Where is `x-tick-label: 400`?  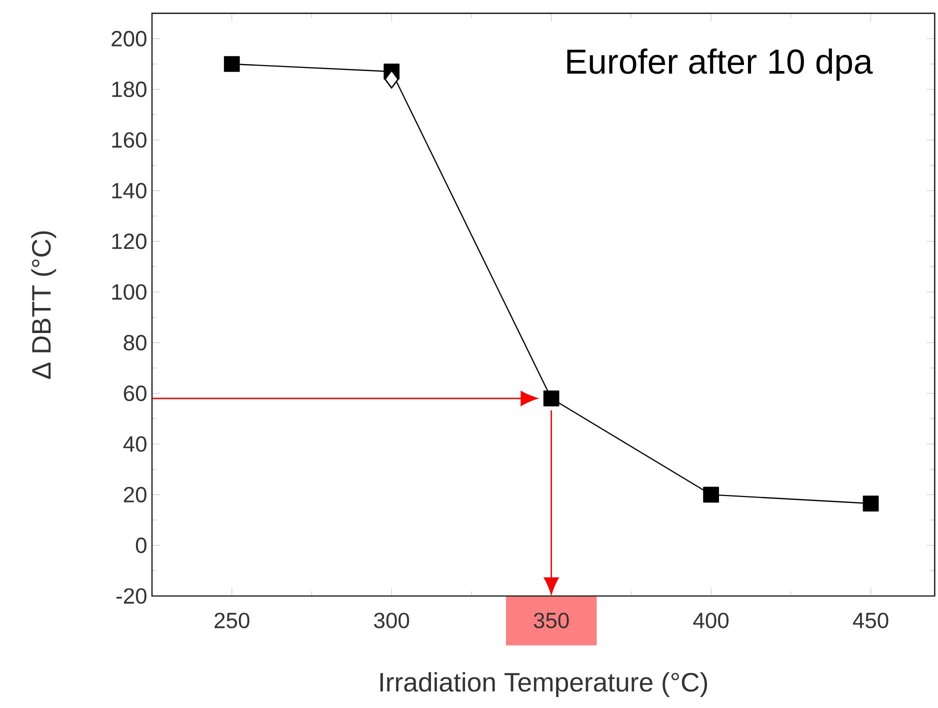 x-tick-label: 400 is located at coordinates (711, 620).